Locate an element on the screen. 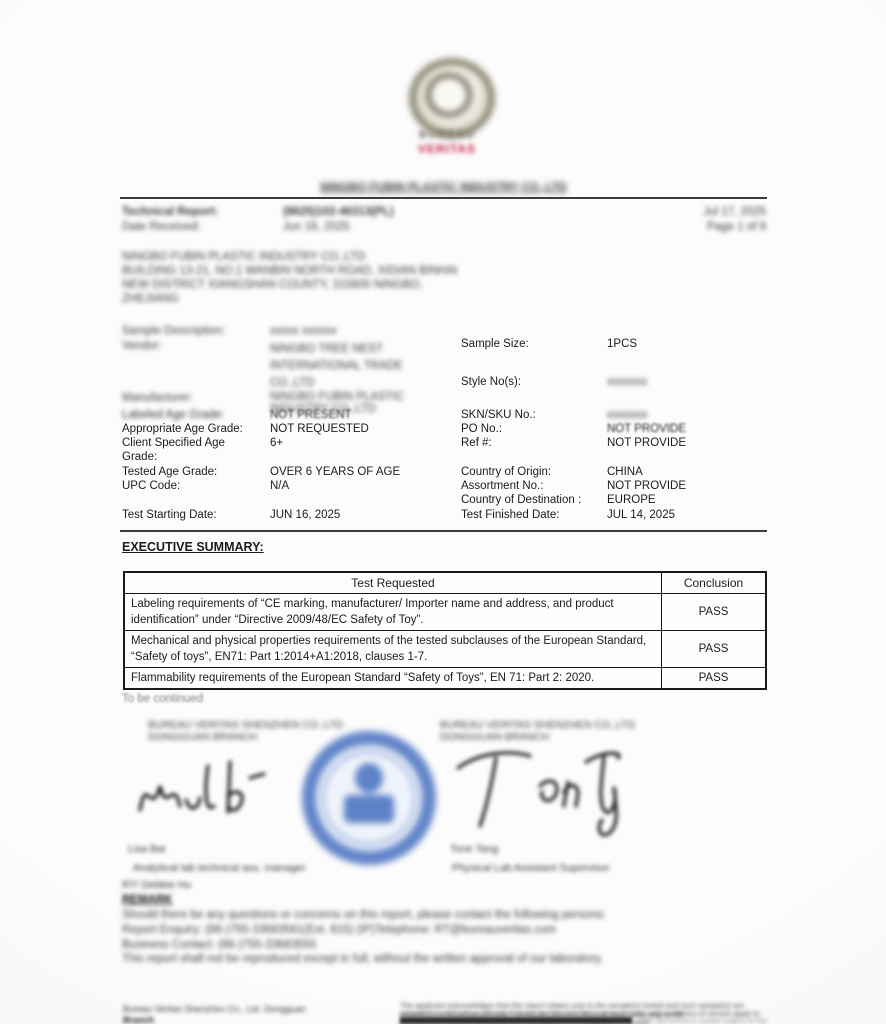 The height and width of the screenshot is (1024, 886). to-be-continued-note: To be continued is located at coordinates (163, 699).